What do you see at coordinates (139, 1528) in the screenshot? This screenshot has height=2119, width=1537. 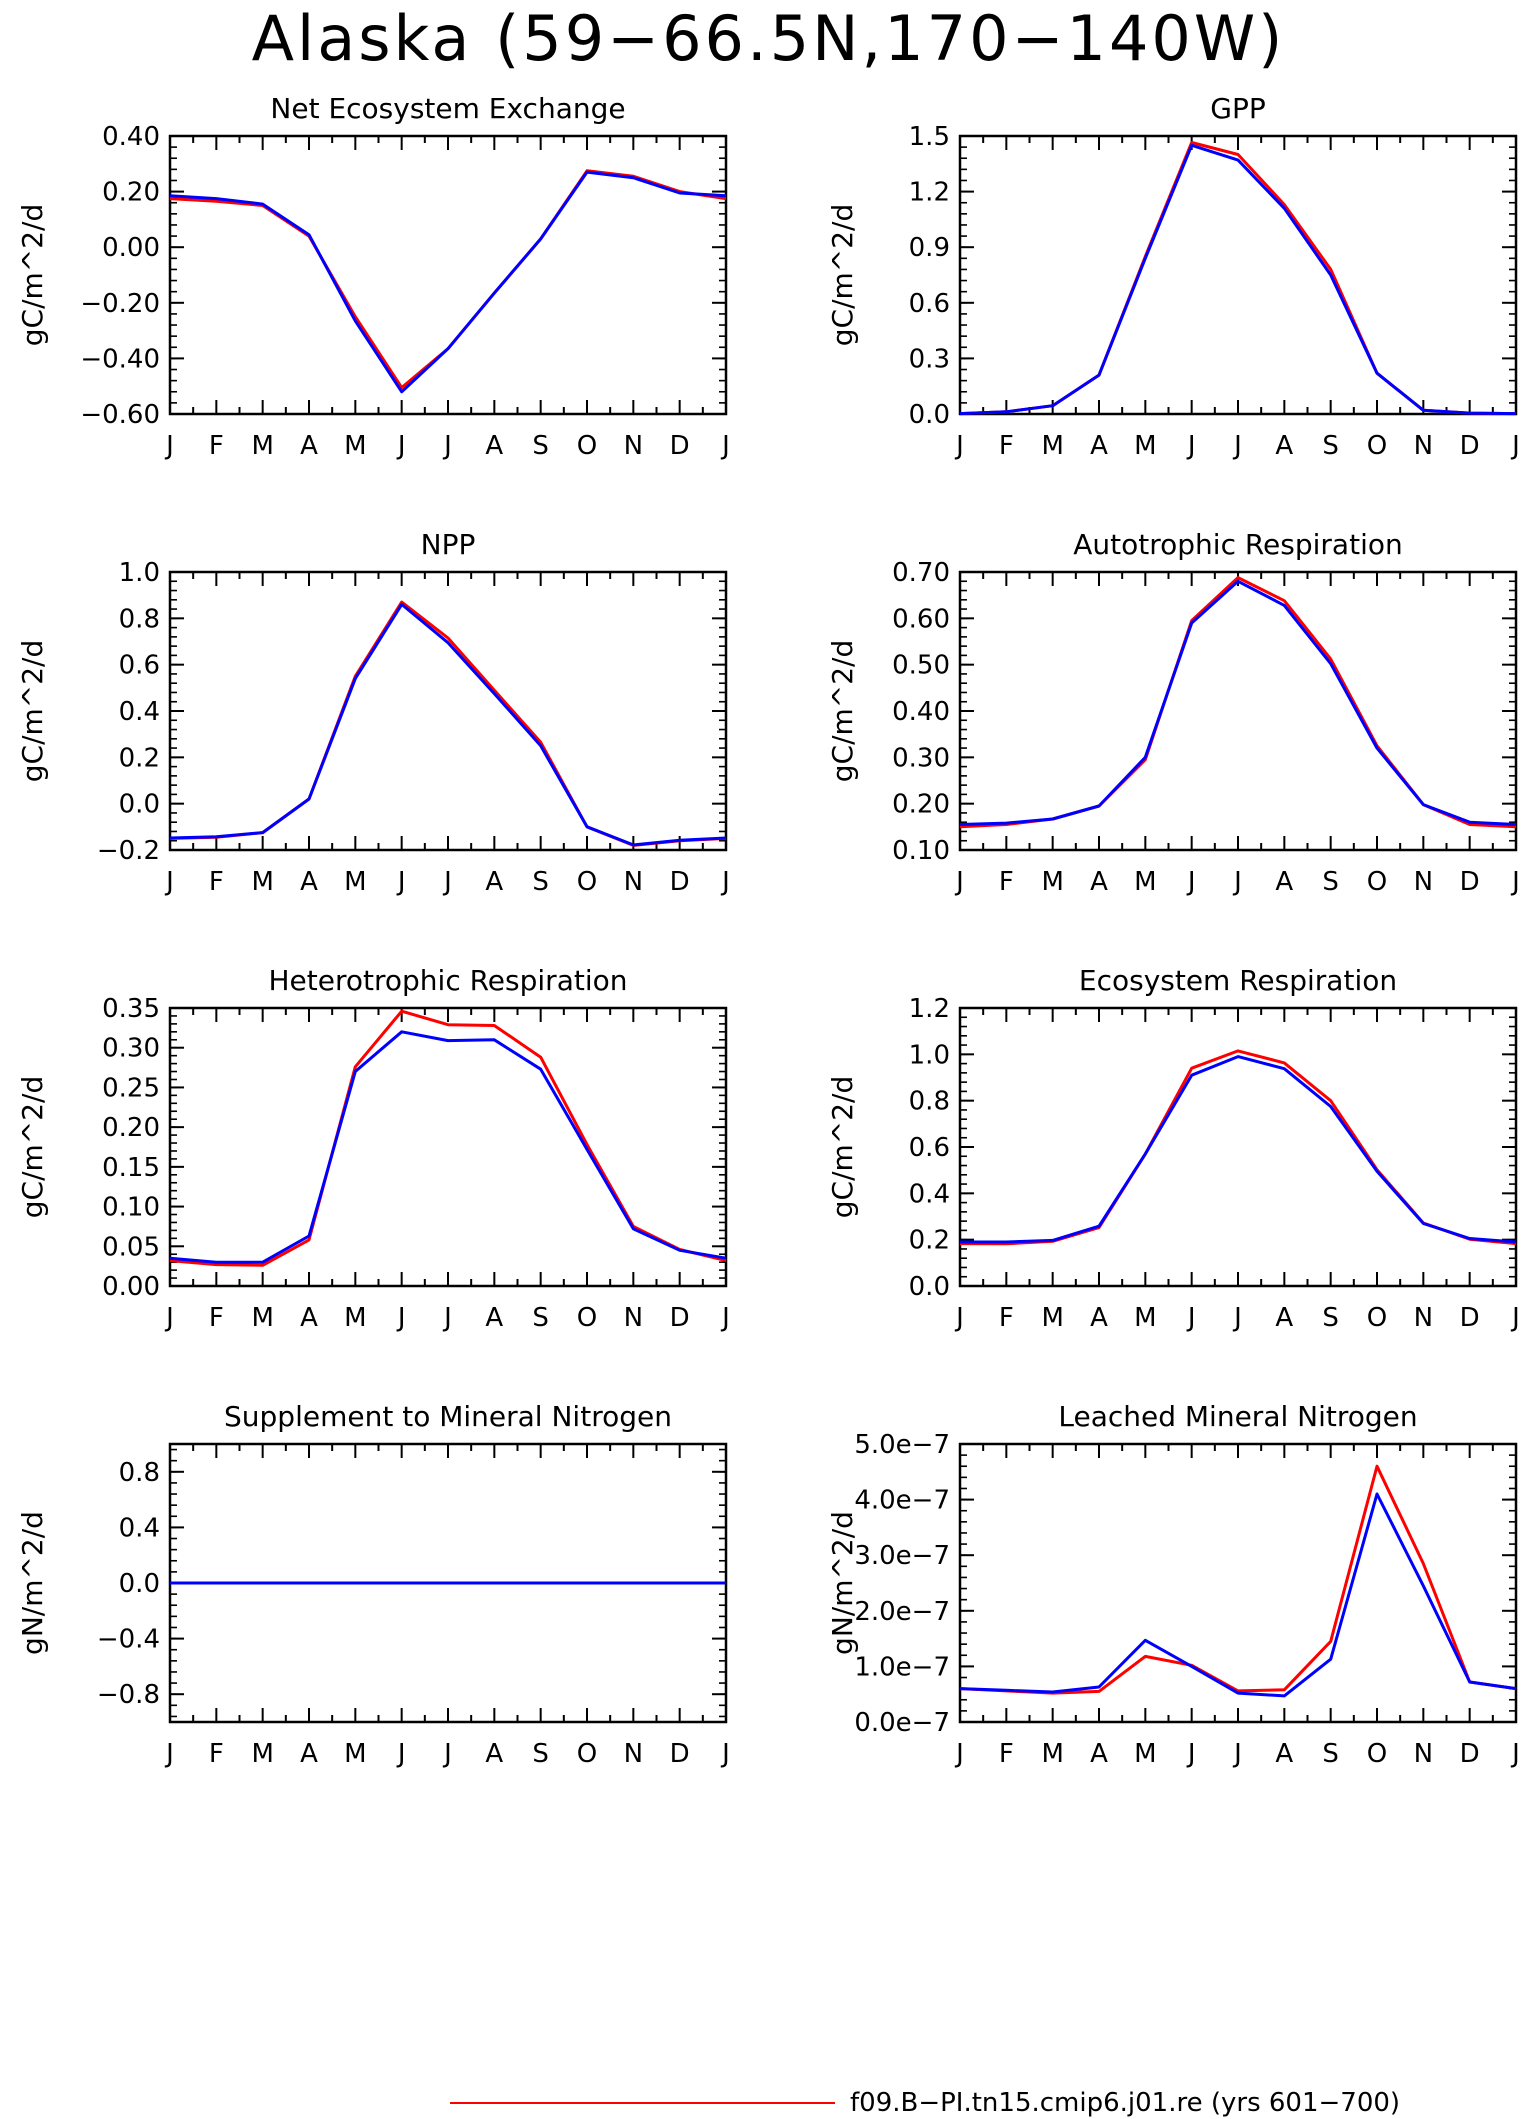 I see `y-tick-label: 0.4` at bounding box center [139, 1528].